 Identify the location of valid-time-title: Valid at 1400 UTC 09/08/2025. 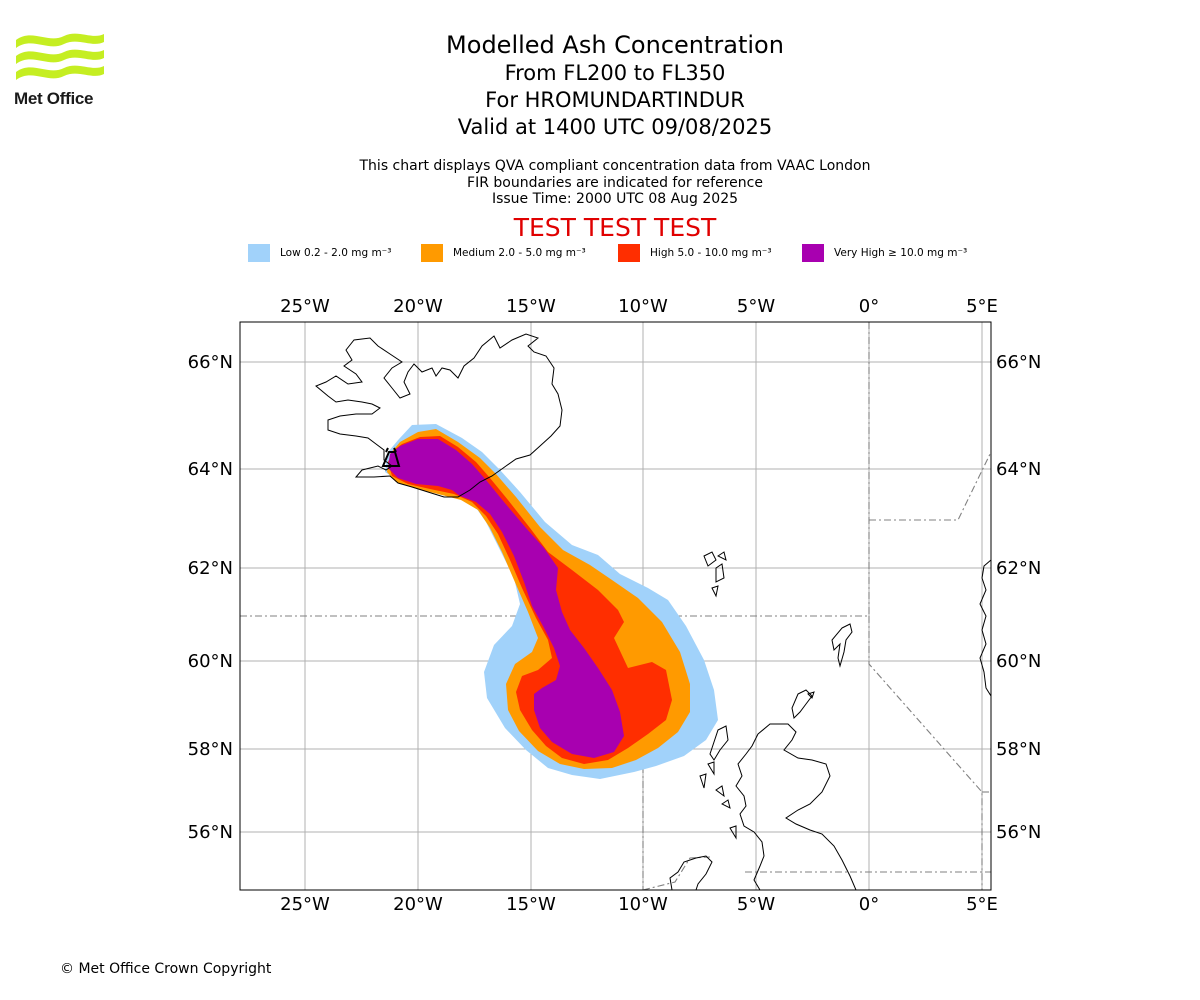
(615, 127).